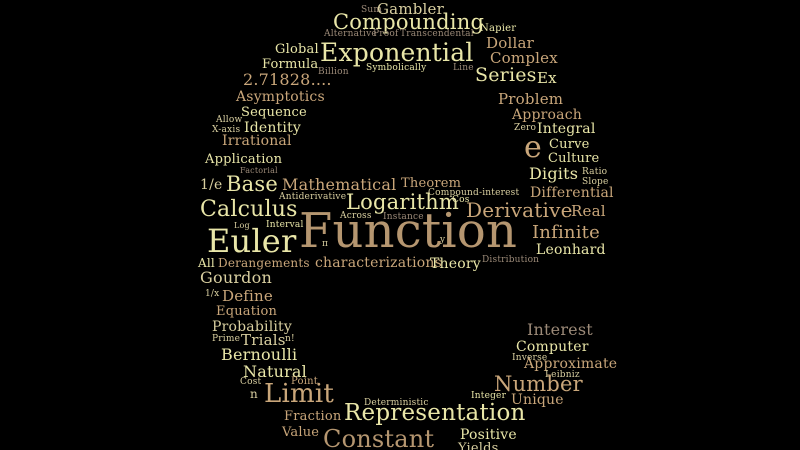  Describe the element at coordinates (533, 147) in the screenshot. I see `cloud-word: e` at that location.